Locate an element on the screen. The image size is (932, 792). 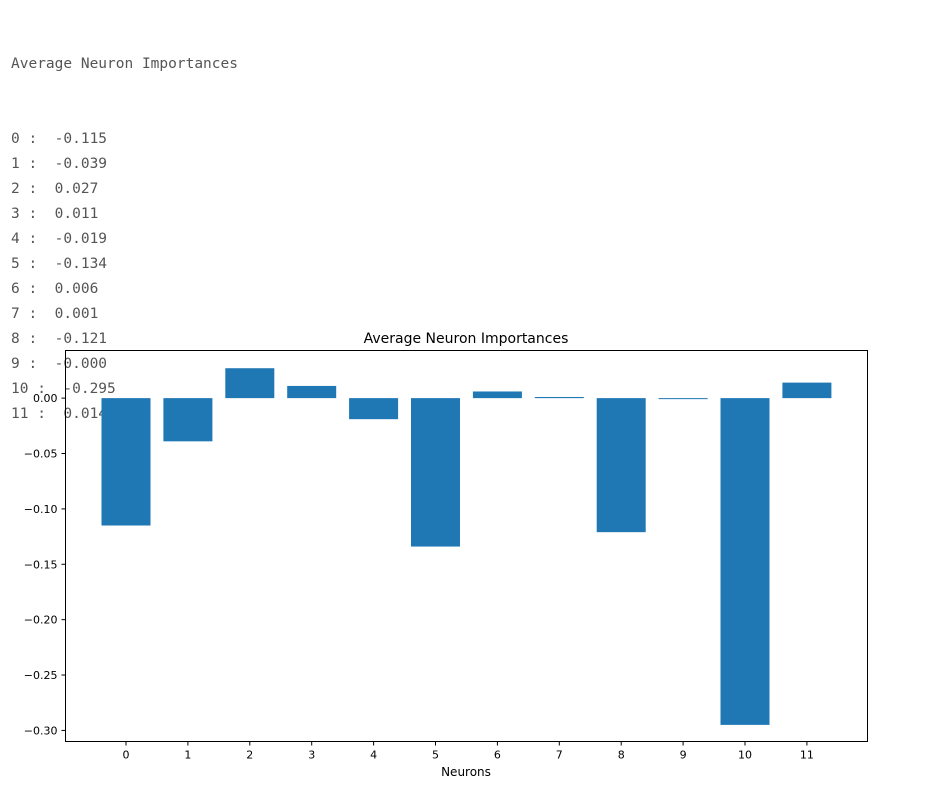
console-line-index: 8 is located at coordinates (15, 339).